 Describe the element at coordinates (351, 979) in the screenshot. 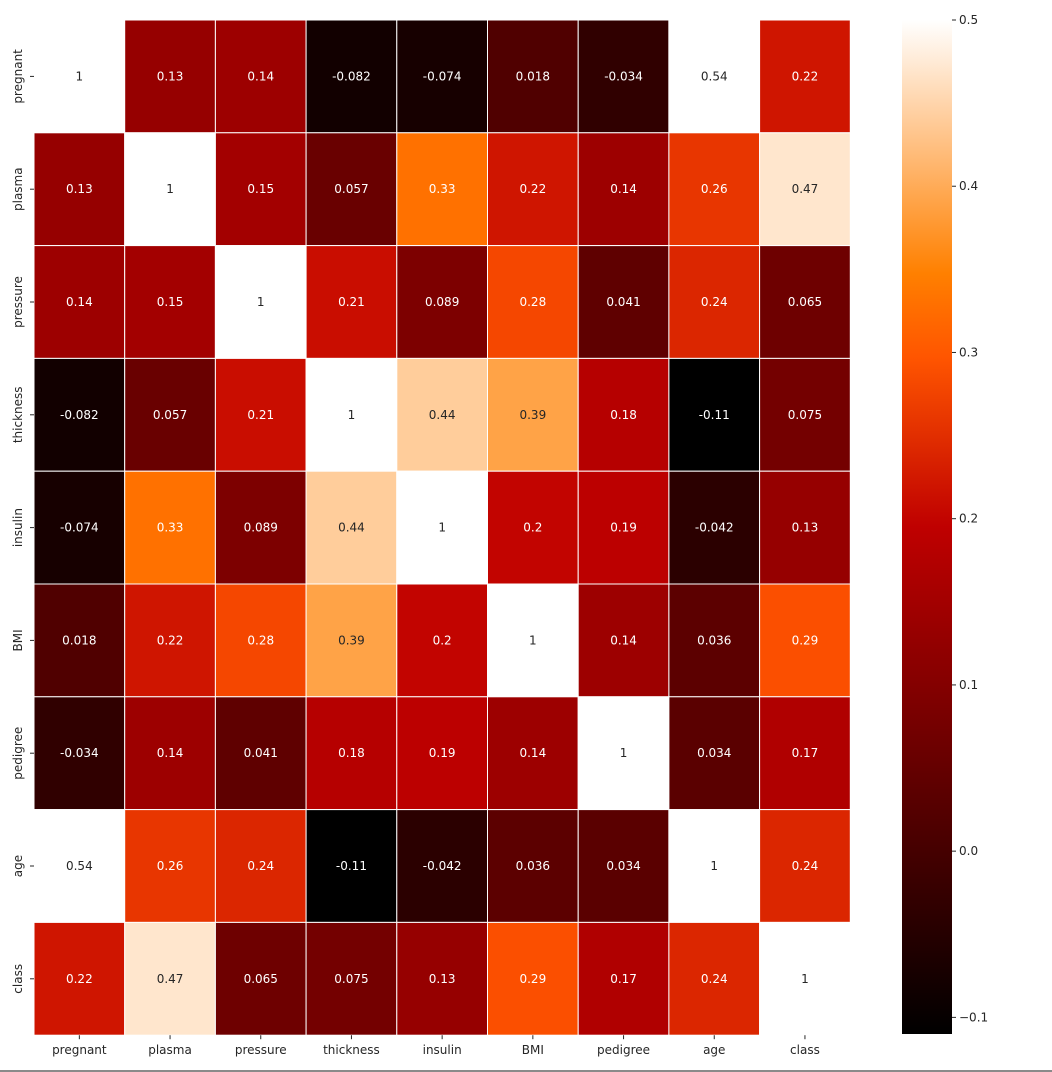

I see `cell-annotation-class-thickness: 0.075` at that location.